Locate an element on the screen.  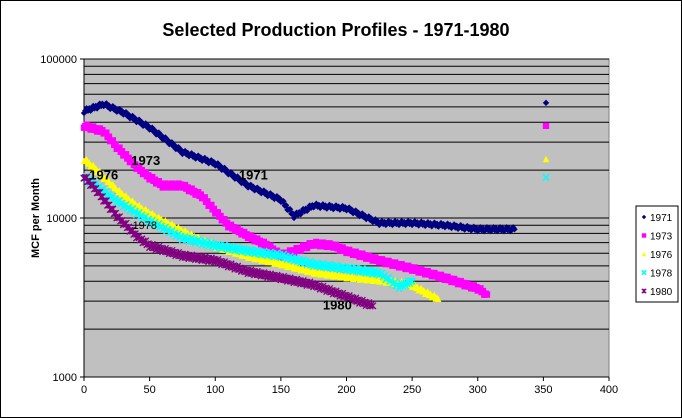
data-point-1978-initial is located at coordinates (546, 177).